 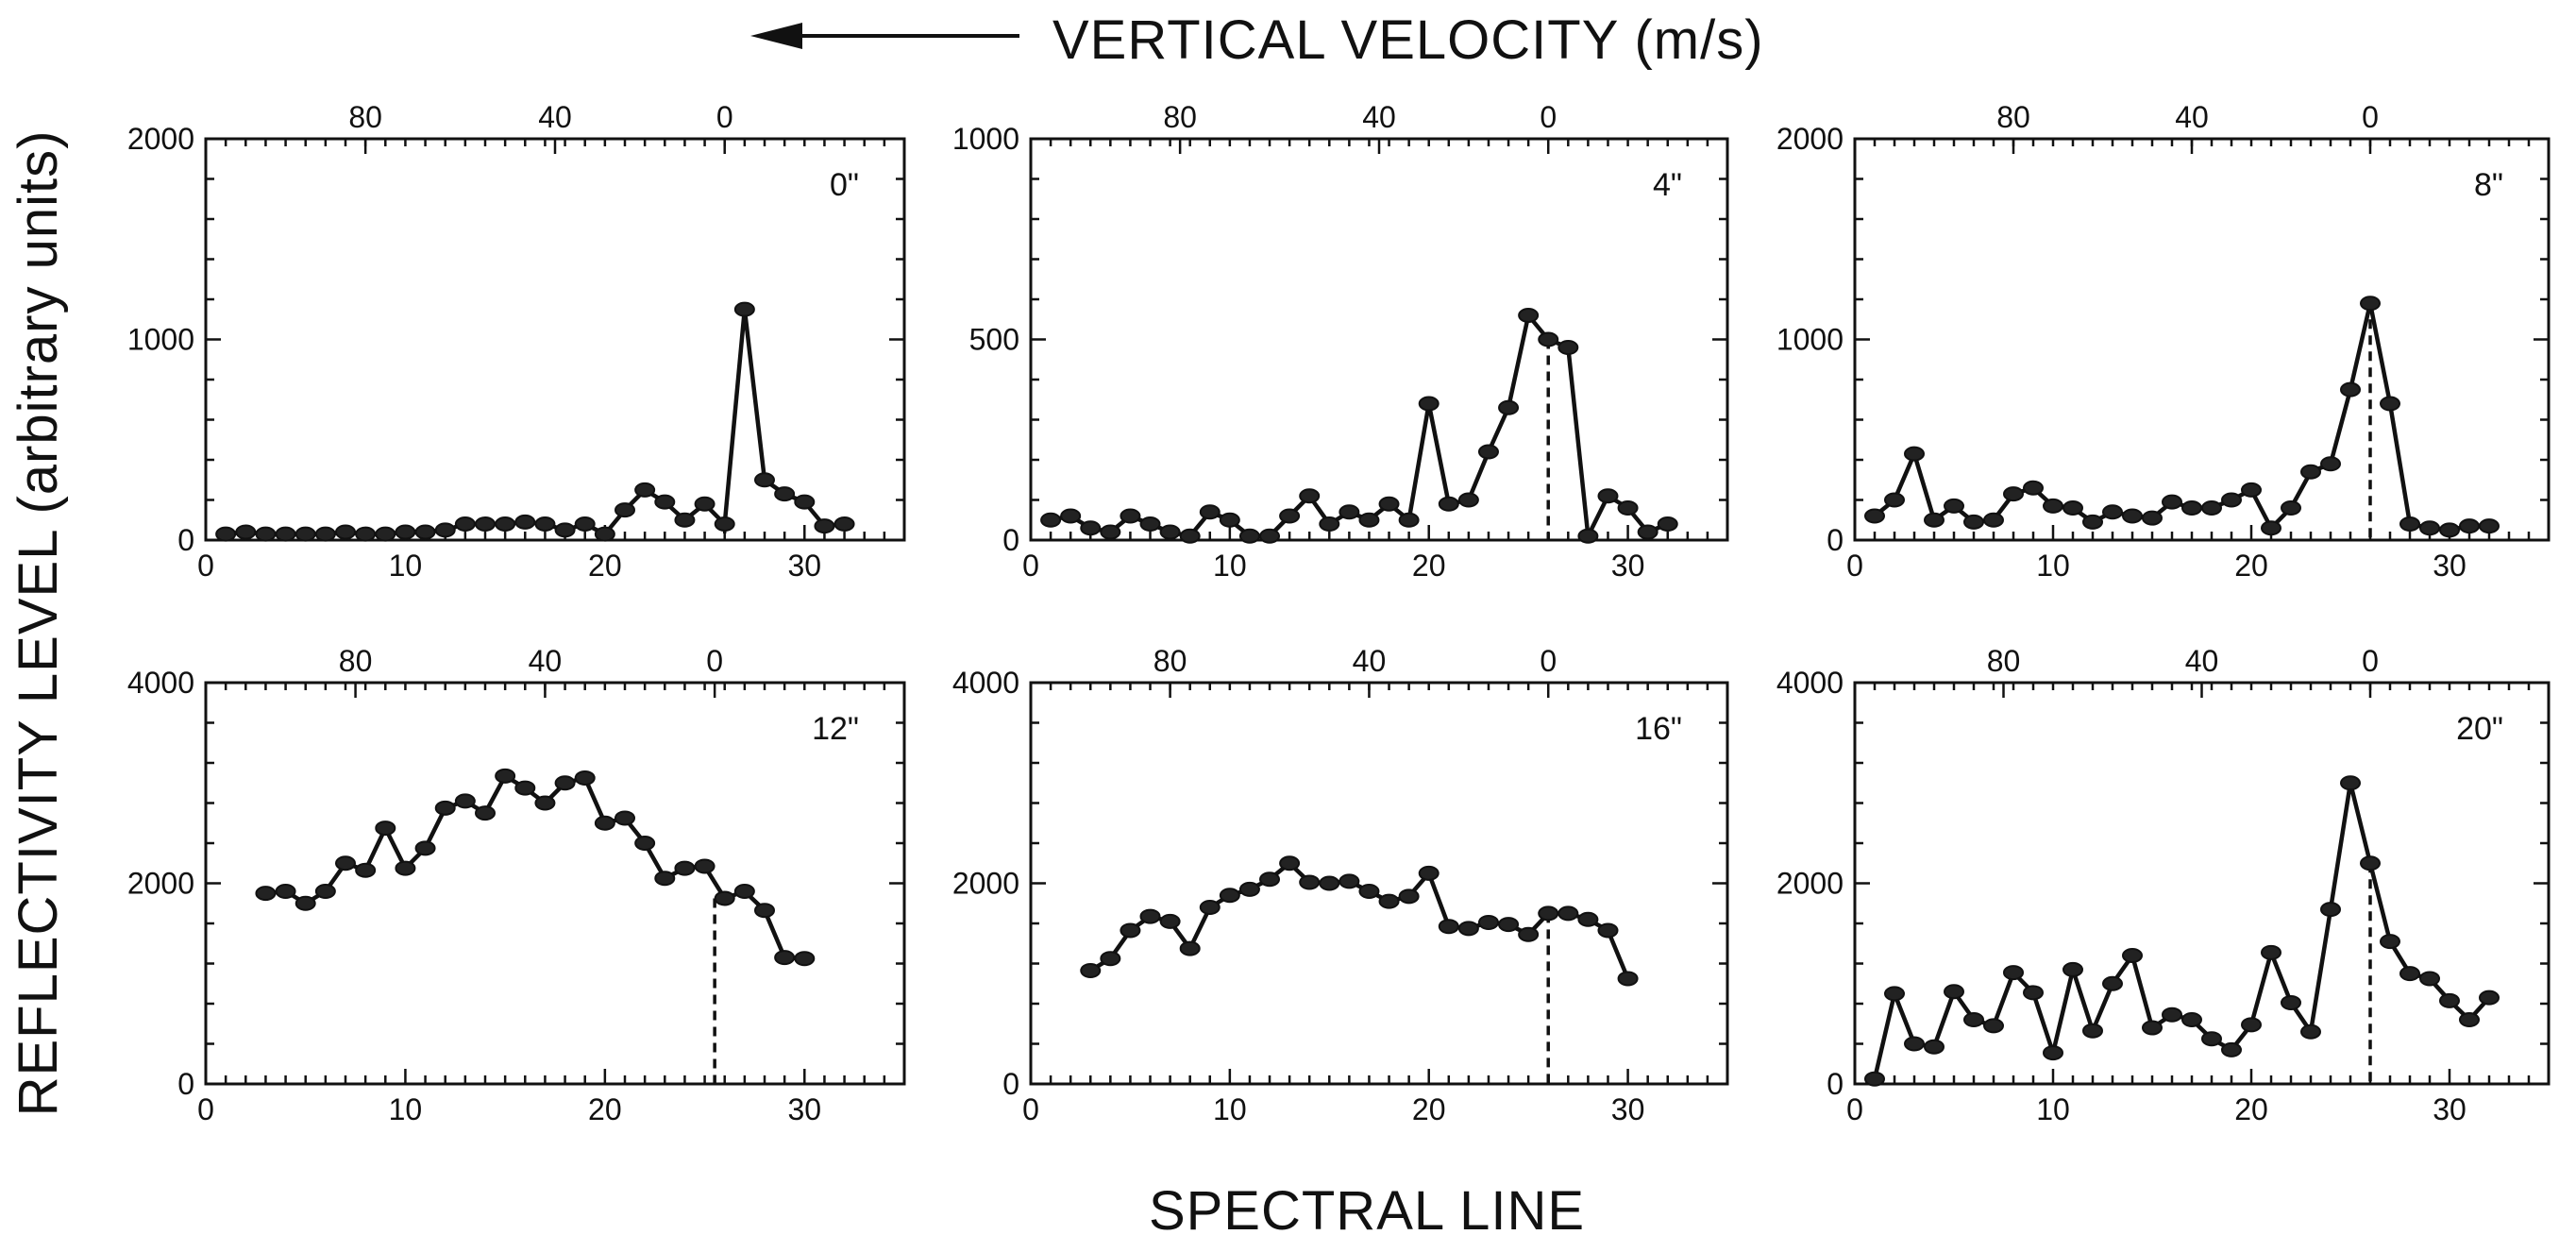 I want to click on chart-panel: 0 10 20 30 0 2000 4000 80 40 0 16", so click(x=1341, y=885).